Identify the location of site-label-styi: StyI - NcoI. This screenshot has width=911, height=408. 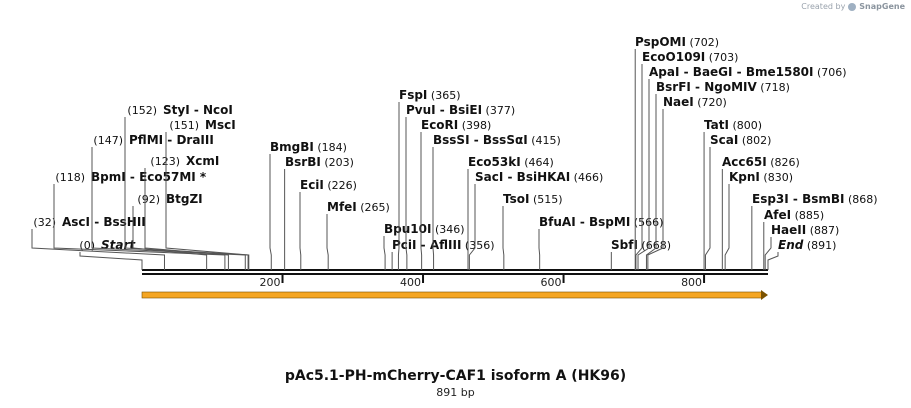
(198, 110).